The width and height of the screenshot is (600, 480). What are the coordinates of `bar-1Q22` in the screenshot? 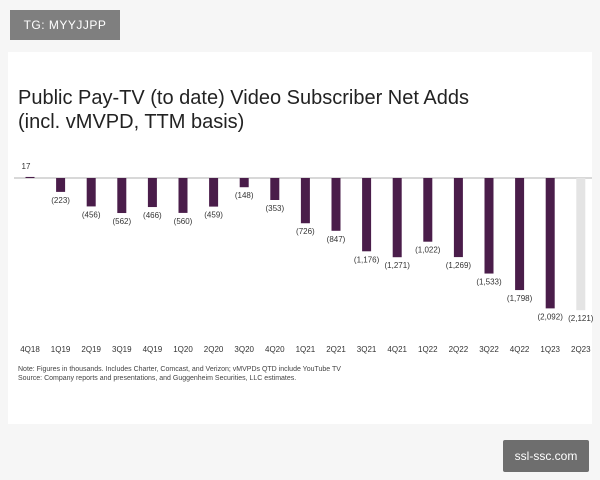 It's located at (428, 210).